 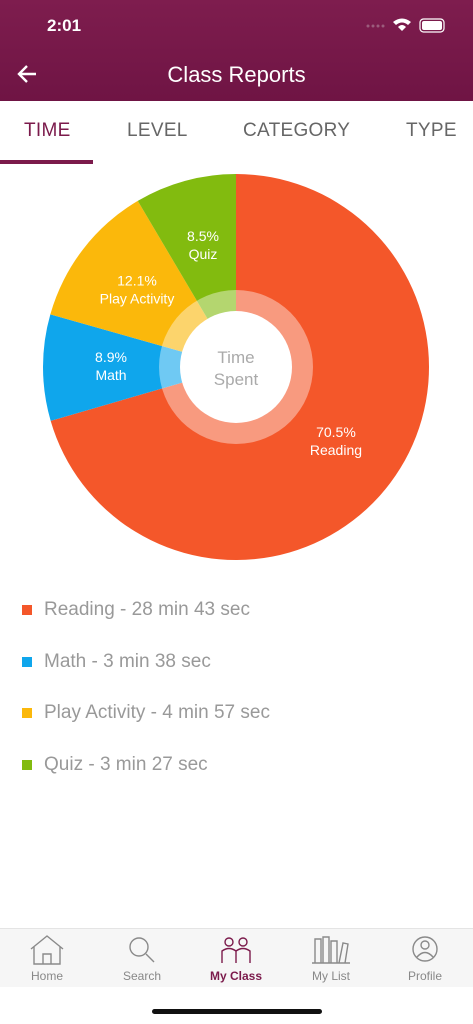 I want to click on header, so click(x=236, y=50).